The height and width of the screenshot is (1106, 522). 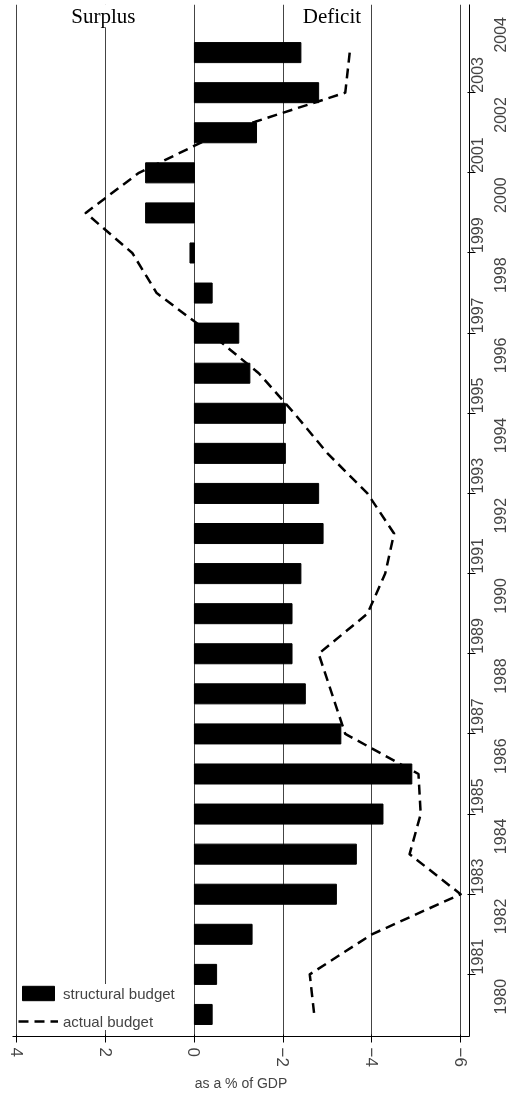 What do you see at coordinates (16, 1052) in the screenshot?
I see `x-tick-label: 4` at bounding box center [16, 1052].